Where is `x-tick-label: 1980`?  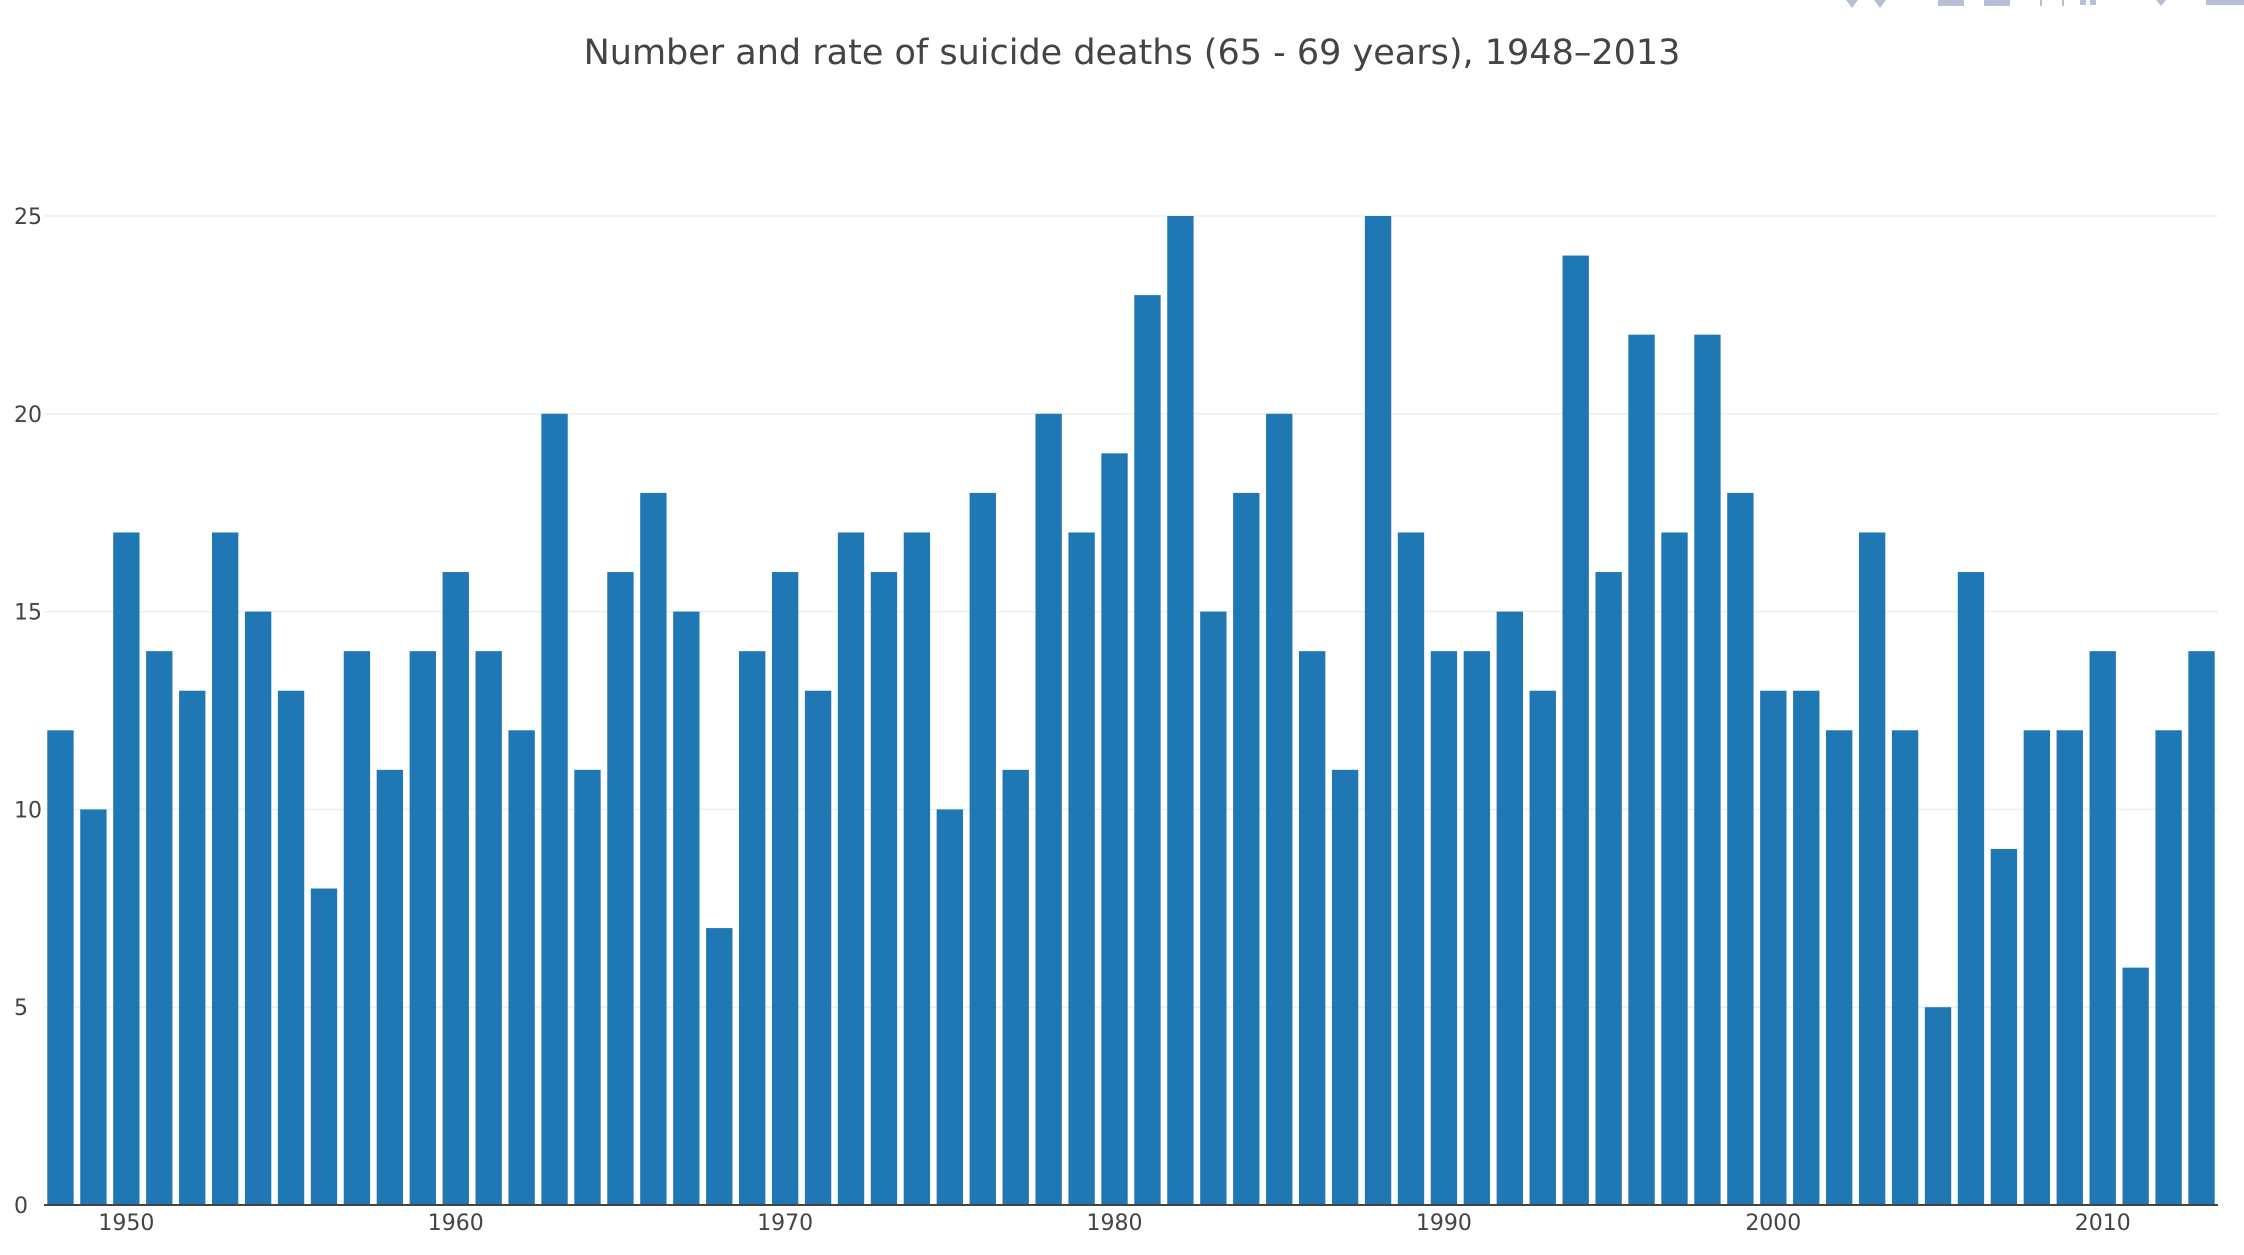
x-tick-label: 1980 is located at coordinates (1115, 1223).